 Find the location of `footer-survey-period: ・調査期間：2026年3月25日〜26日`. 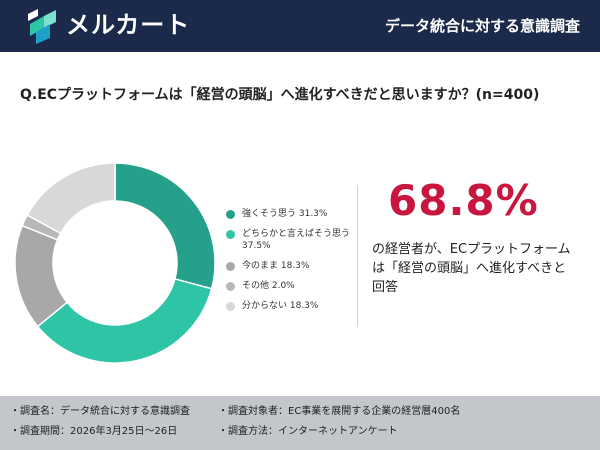

footer-survey-period: ・調査期間：2026年3月25日〜26日 is located at coordinates (94, 431).